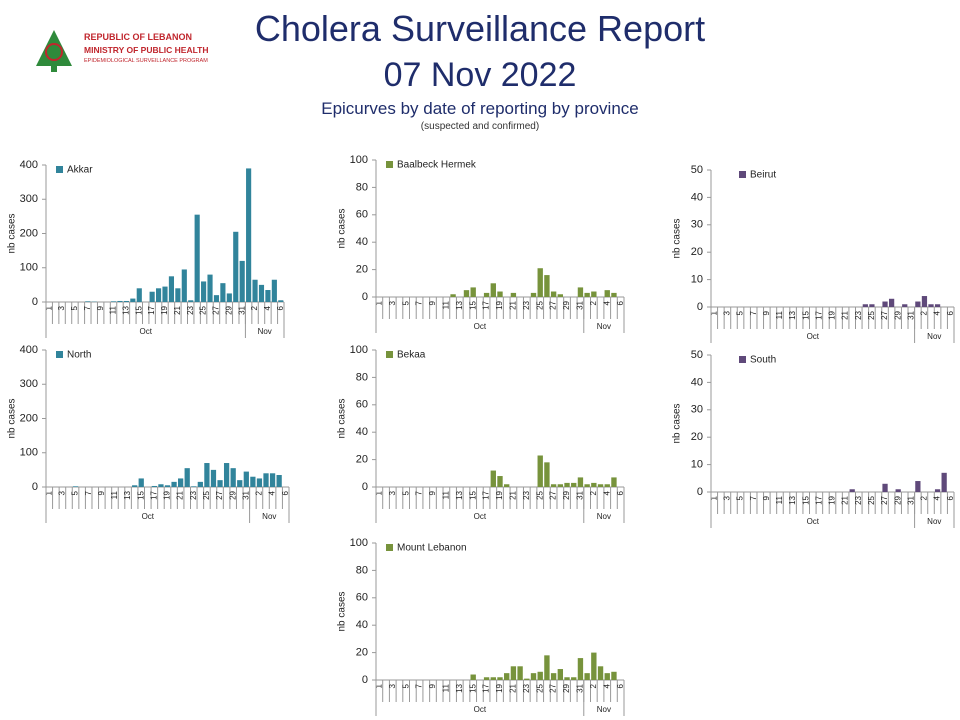  Describe the element at coordinates (359, 160) in the screenshot. I see `y-tick-label: 100` at that location.